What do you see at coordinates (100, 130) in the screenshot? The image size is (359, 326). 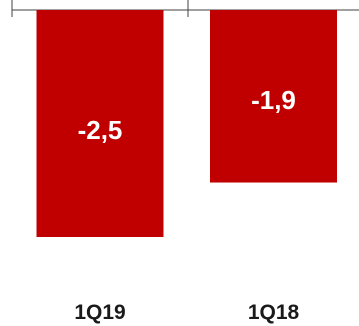 I see `value-label: -2,5` at bounding box center [100, 130].